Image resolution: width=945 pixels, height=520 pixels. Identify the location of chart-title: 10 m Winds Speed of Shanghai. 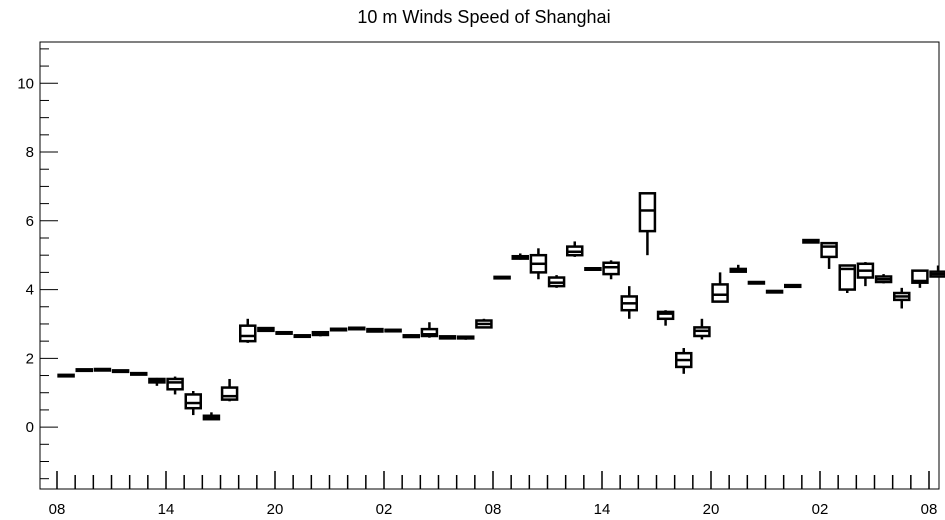
(483, 17).